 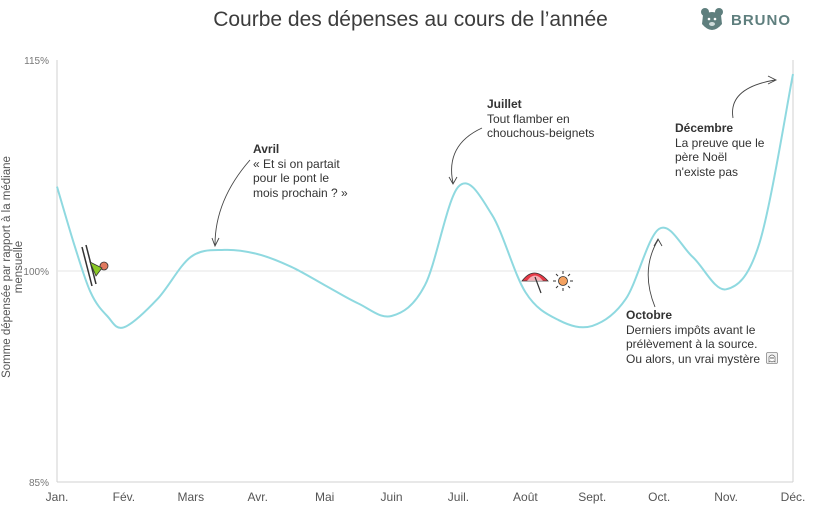 What do you see at coordinates (793, 497) in the screenshot?
I see `x-tick-label: Déc.` at bounding box center [793, 497].